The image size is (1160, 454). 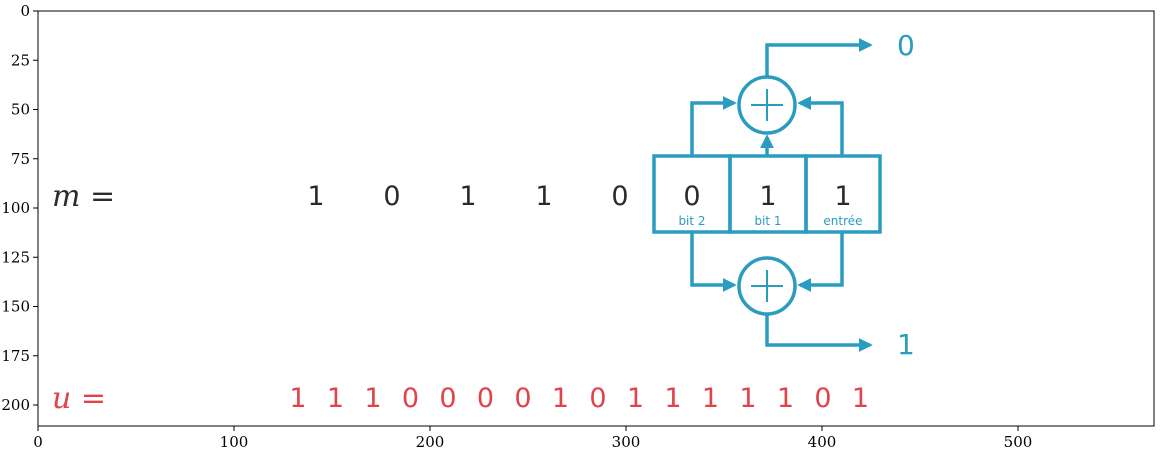 I want to click on output-top-value: 0, so click(x=906, y=45).